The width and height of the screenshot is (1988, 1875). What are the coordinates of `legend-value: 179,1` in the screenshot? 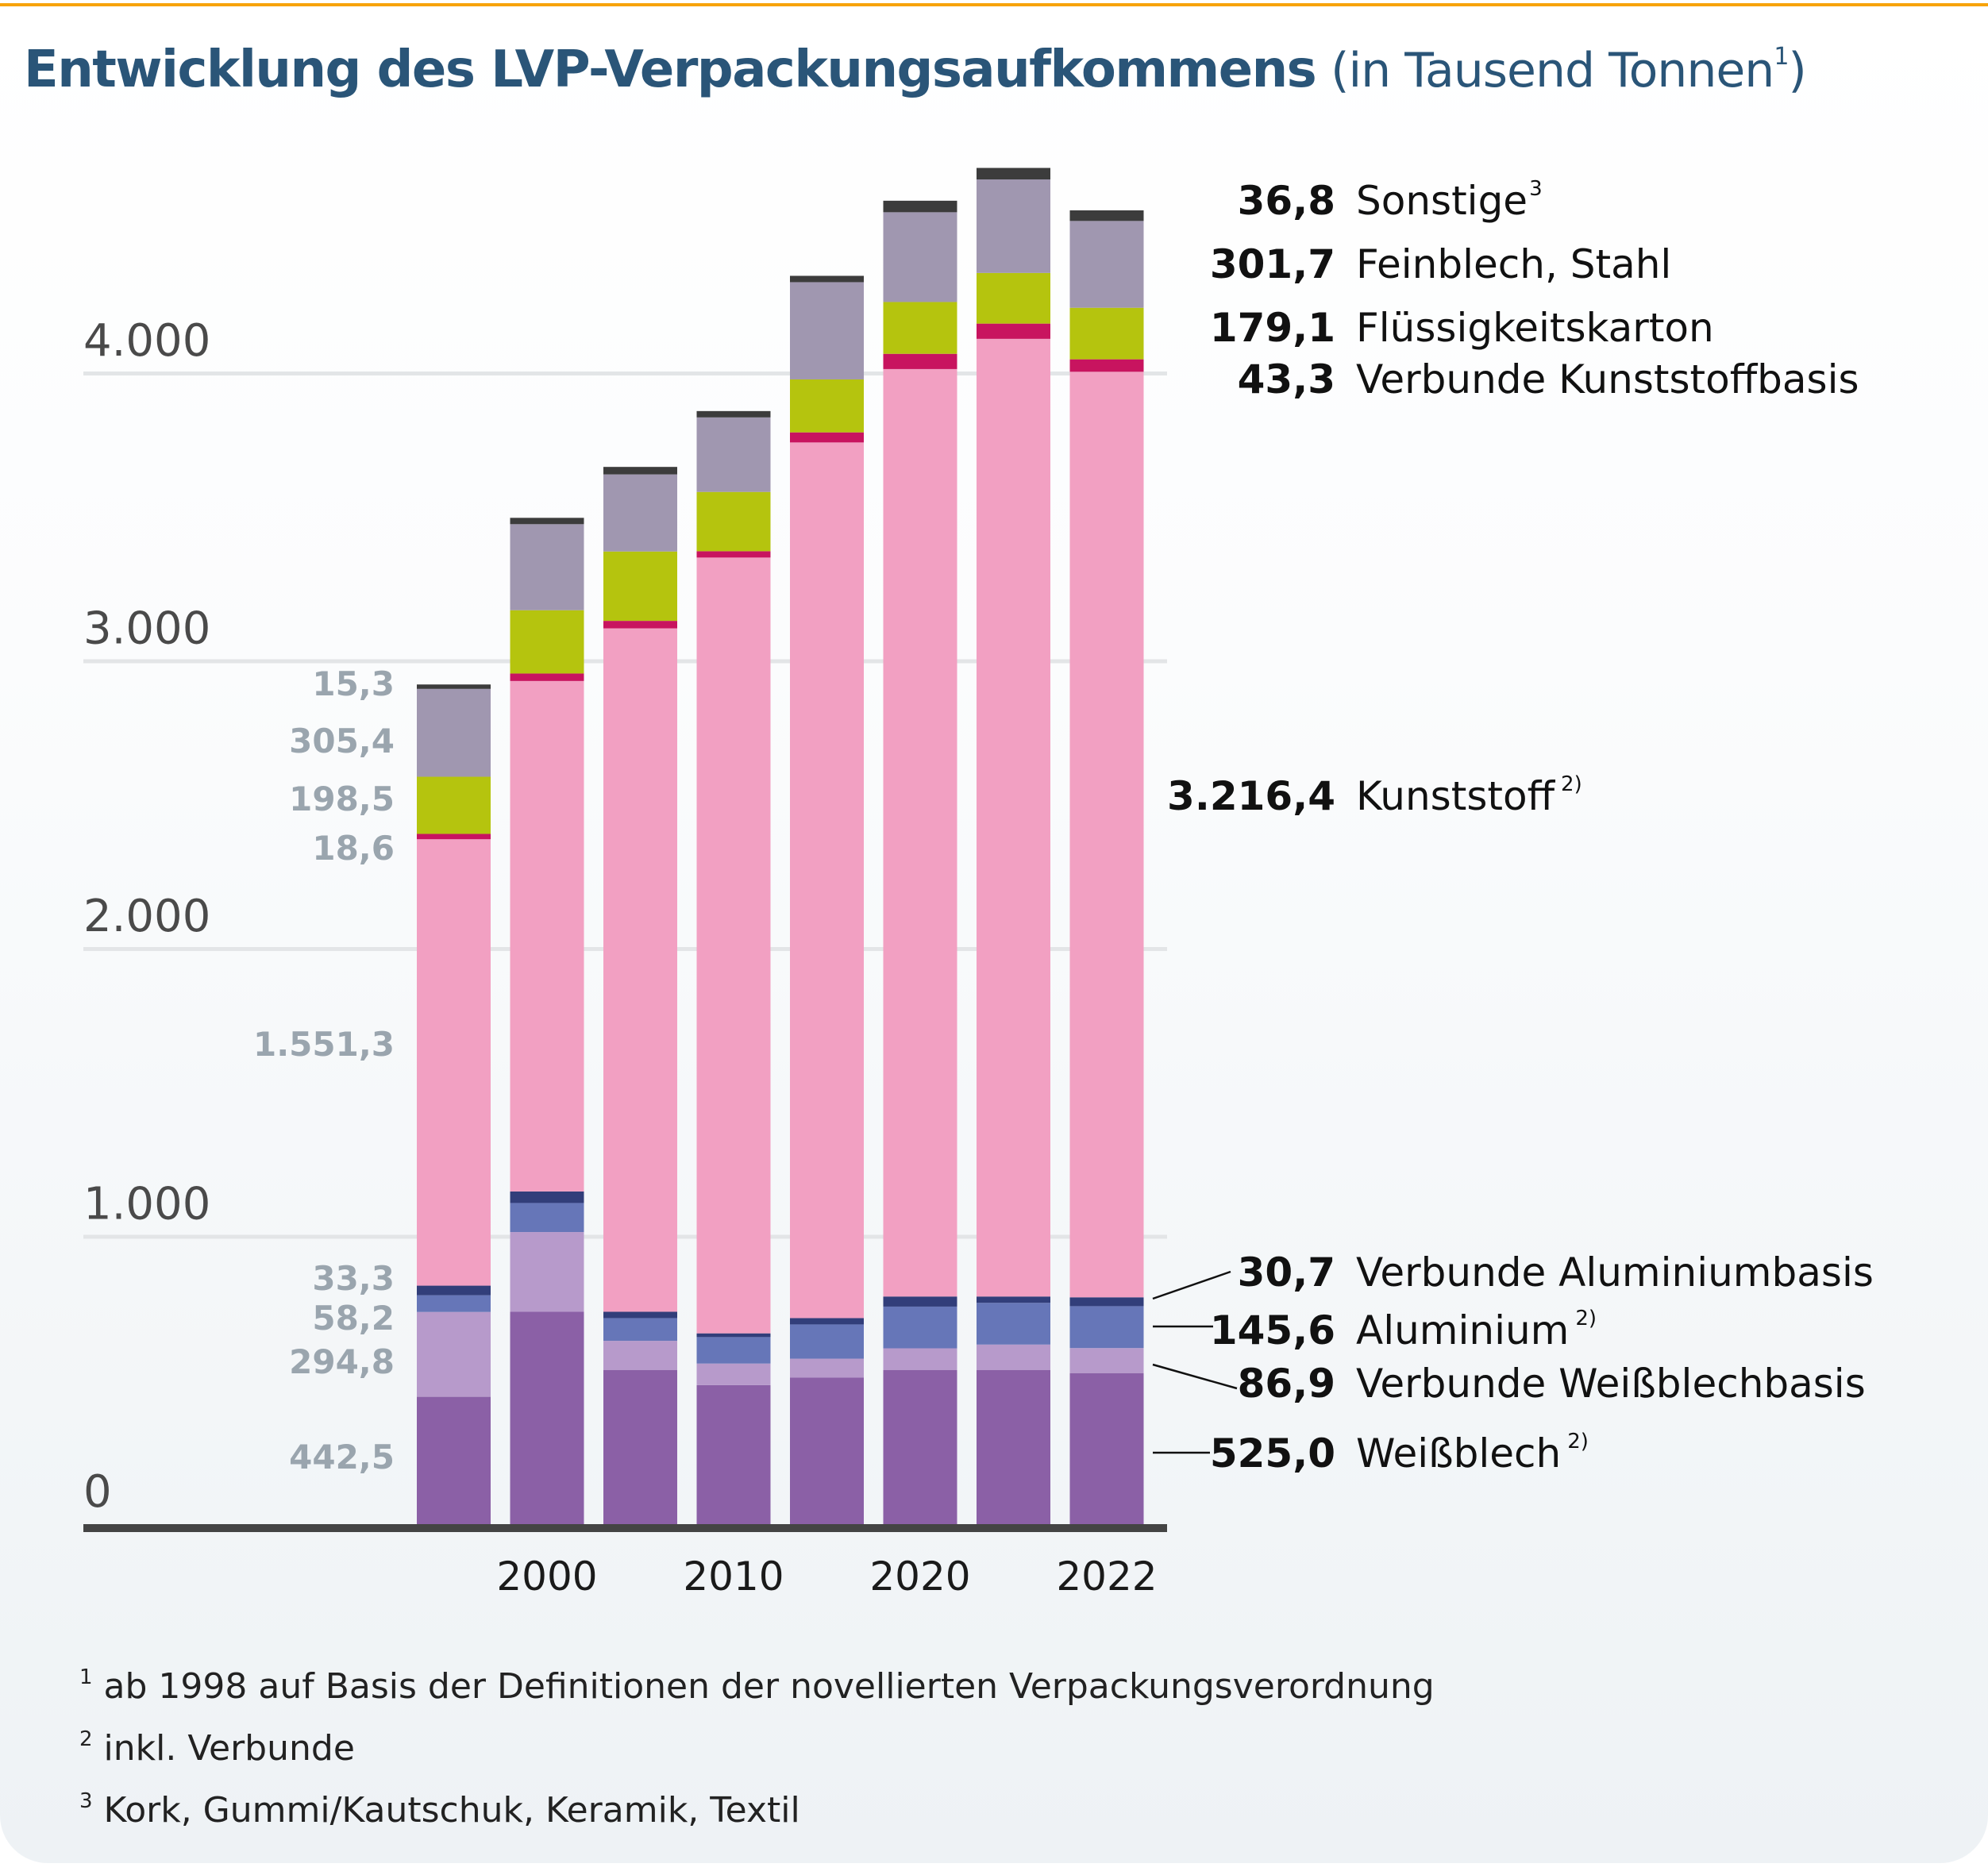 It's located at (1272, 328).